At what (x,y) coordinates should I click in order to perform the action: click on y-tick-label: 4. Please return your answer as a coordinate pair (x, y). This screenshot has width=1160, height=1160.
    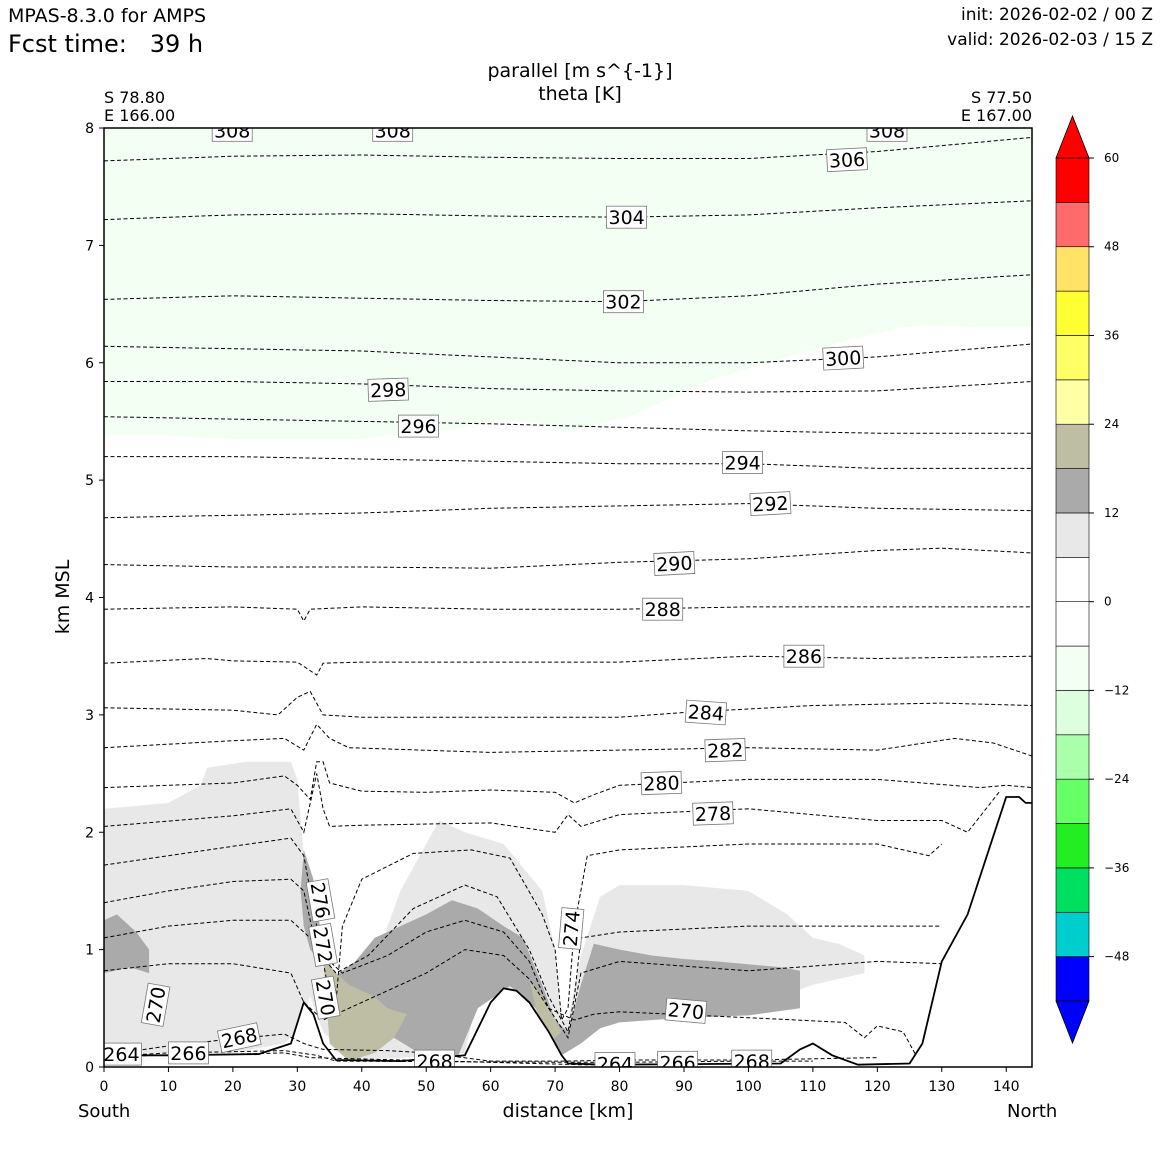
    Looking at the image, I should click on (89, 599).